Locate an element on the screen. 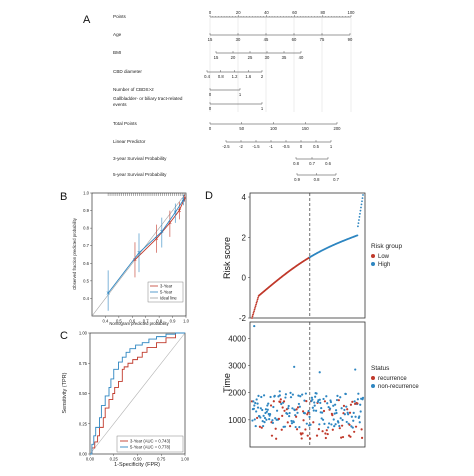  legend-dot-low is located at coordinates (373, 256).